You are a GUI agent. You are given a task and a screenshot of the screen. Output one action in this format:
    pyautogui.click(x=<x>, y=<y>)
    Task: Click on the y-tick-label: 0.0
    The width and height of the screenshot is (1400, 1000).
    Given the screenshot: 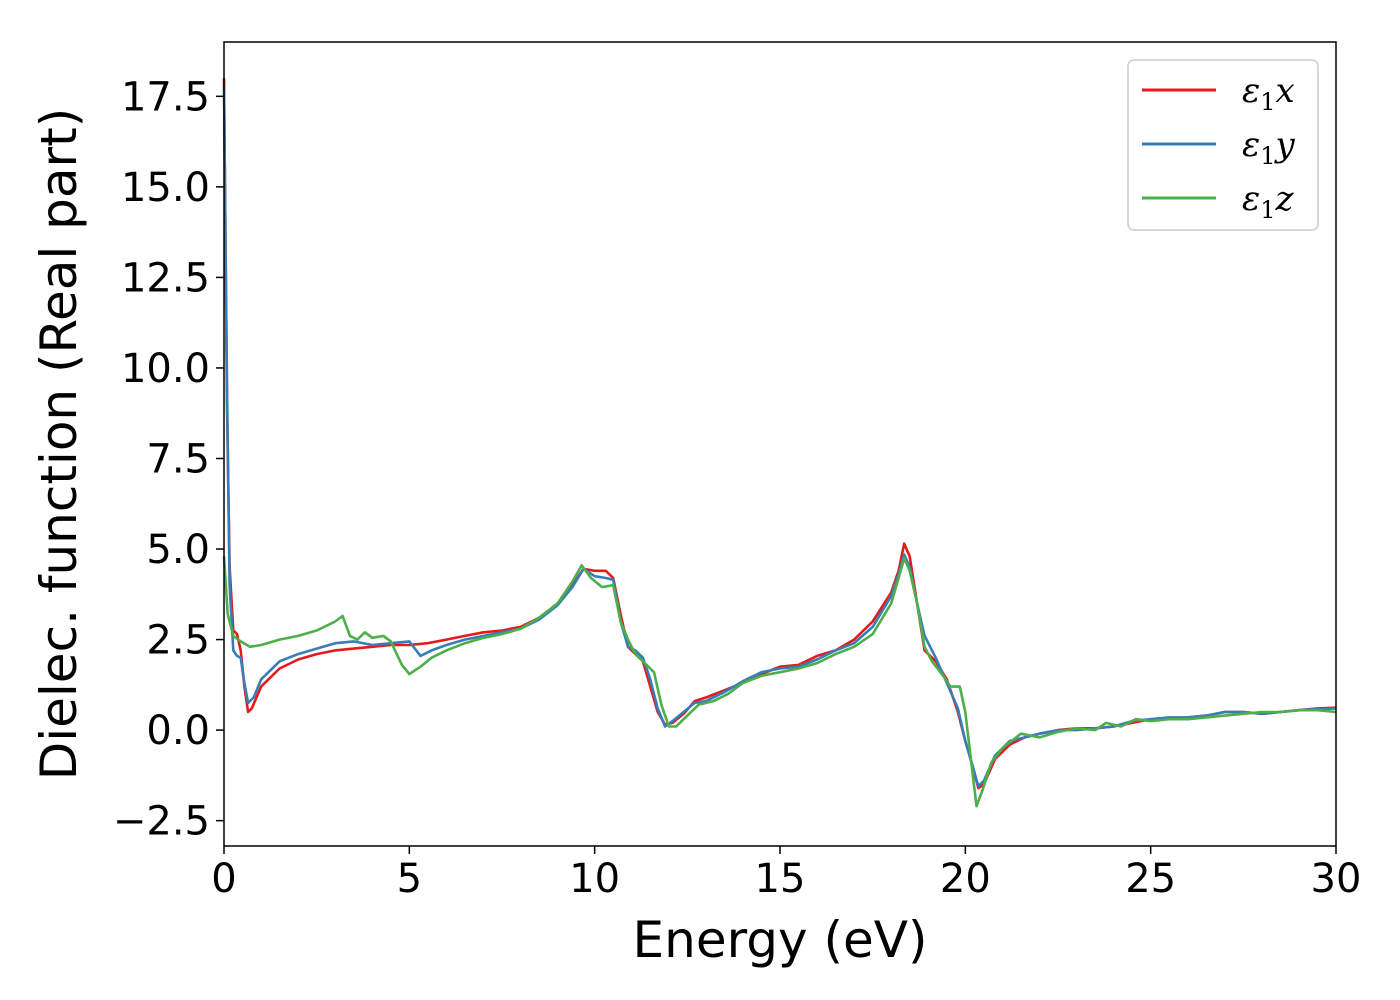 What is the action you would take?
    pyautogui.click(x=178, y=731)
    